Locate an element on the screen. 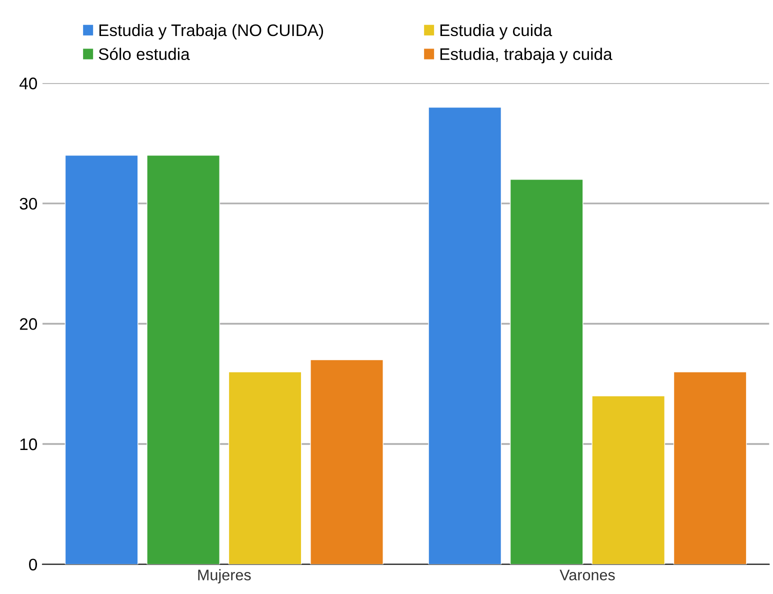 The image size is (773, 594). legend-label: Estudia, trabaja y cuida is located at coordinates (526, 56).